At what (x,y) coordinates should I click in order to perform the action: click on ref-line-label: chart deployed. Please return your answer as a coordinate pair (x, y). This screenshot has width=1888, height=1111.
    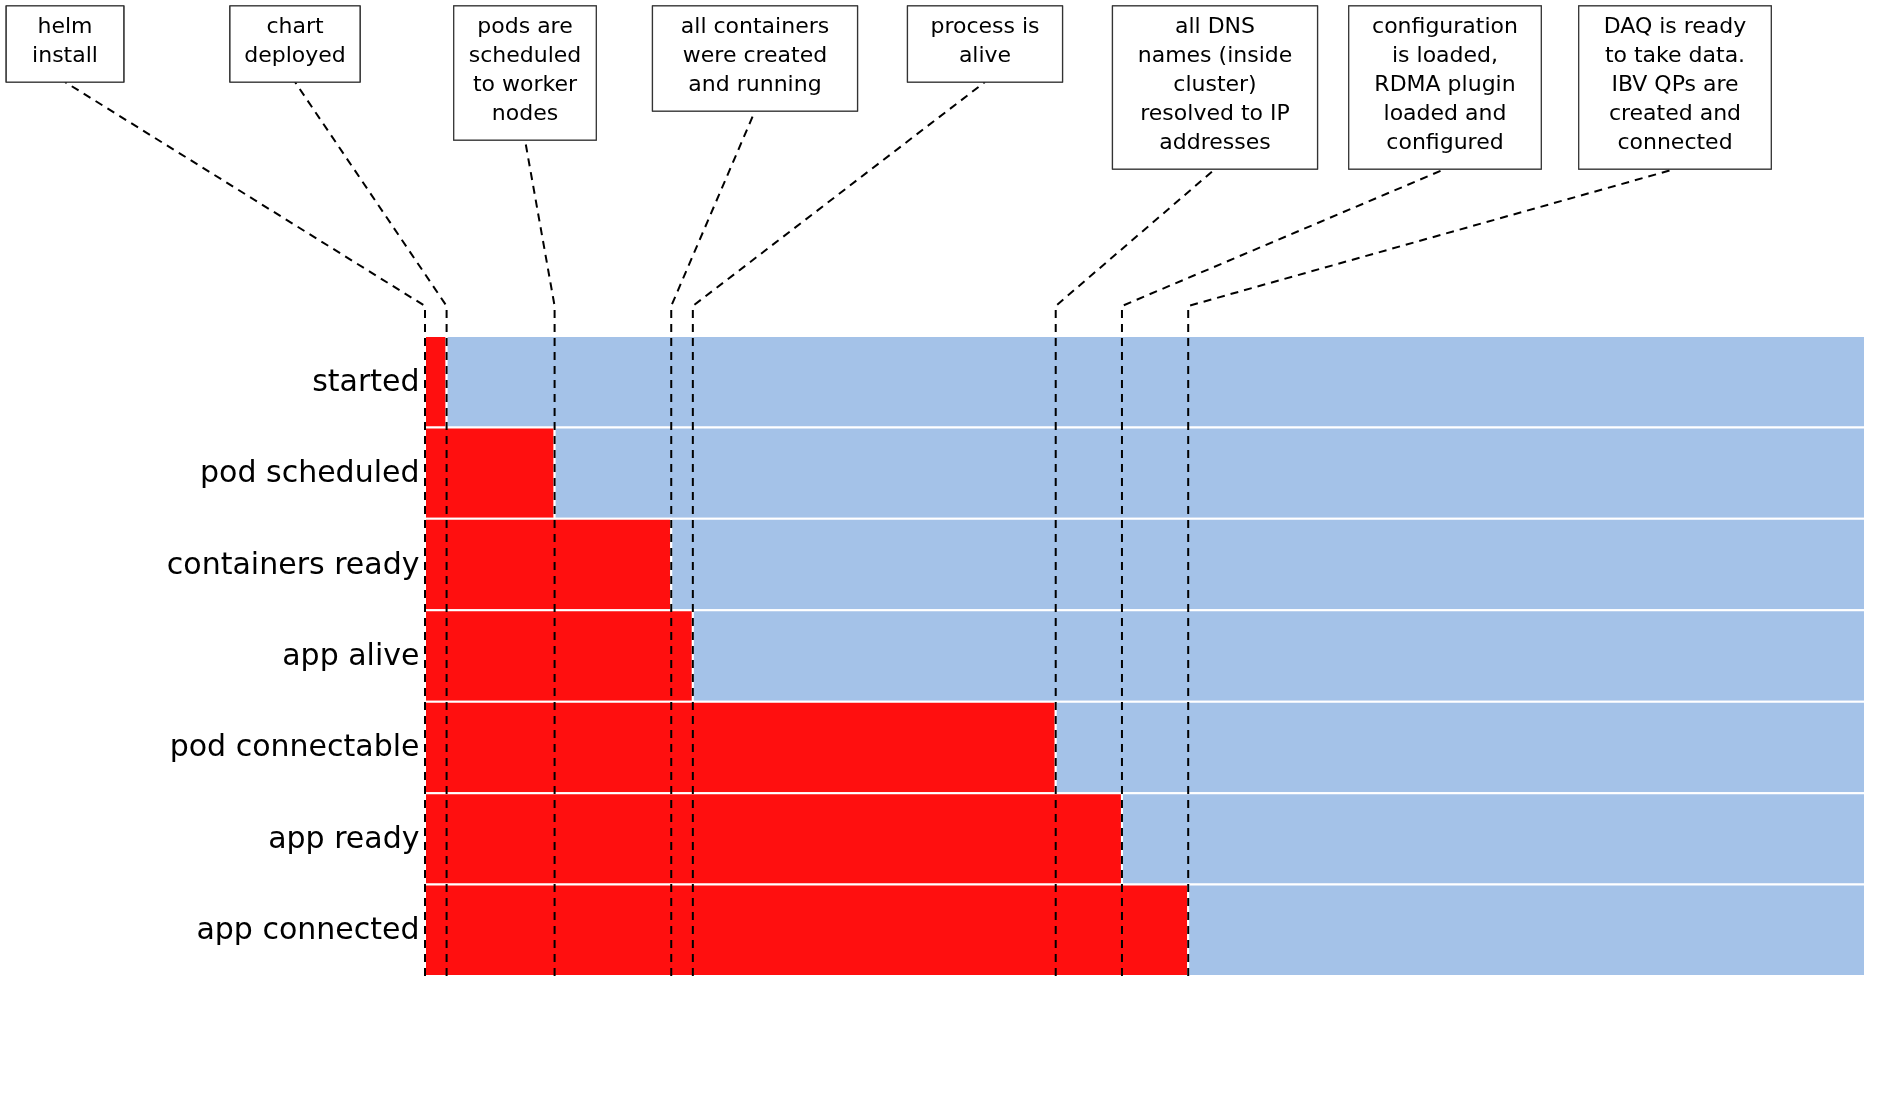
    Looking at the image, I should click on (295, 40).